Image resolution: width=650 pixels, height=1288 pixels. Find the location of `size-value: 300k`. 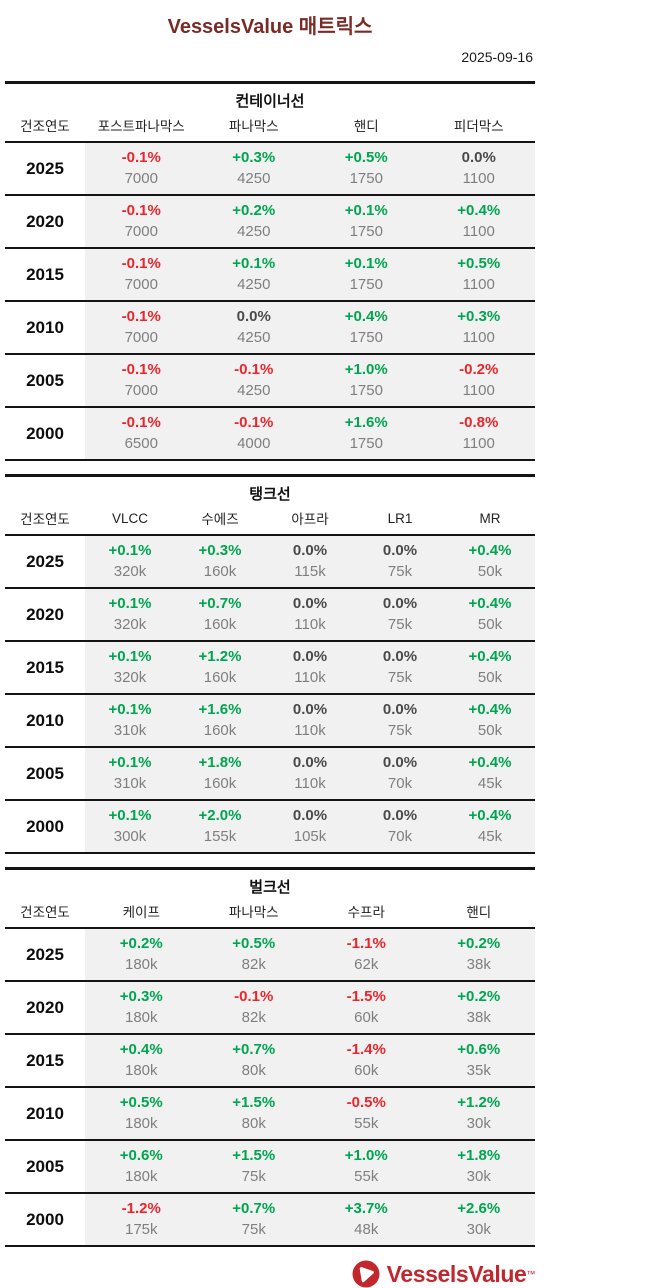

size-value: 300k is located at coordinates (130, 836).